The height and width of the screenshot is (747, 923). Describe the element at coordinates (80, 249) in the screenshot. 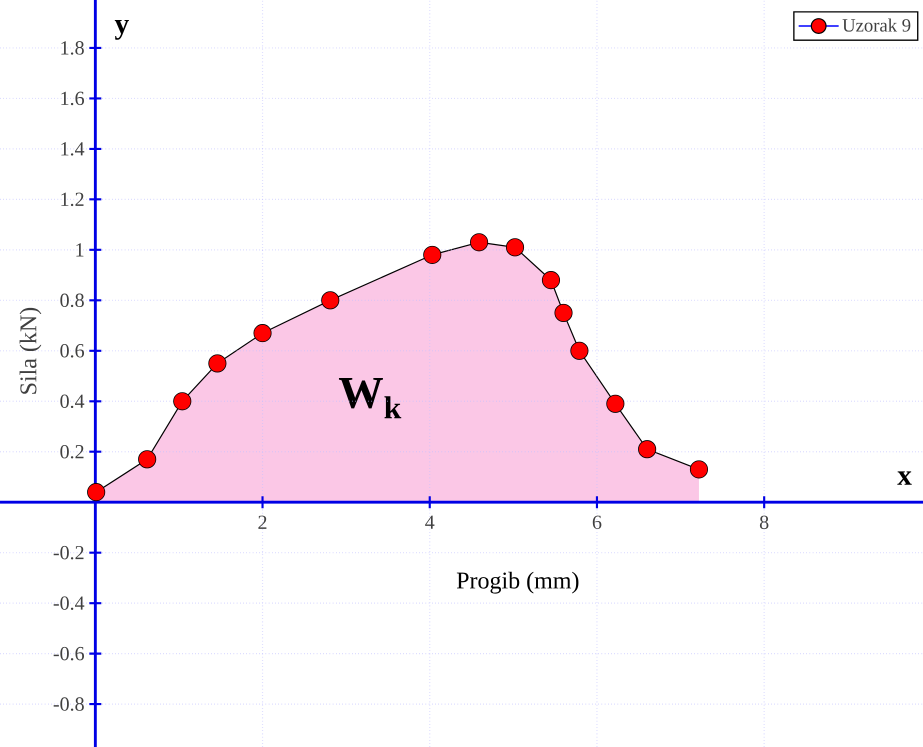

I see `y-tick-label: 1` at that location.